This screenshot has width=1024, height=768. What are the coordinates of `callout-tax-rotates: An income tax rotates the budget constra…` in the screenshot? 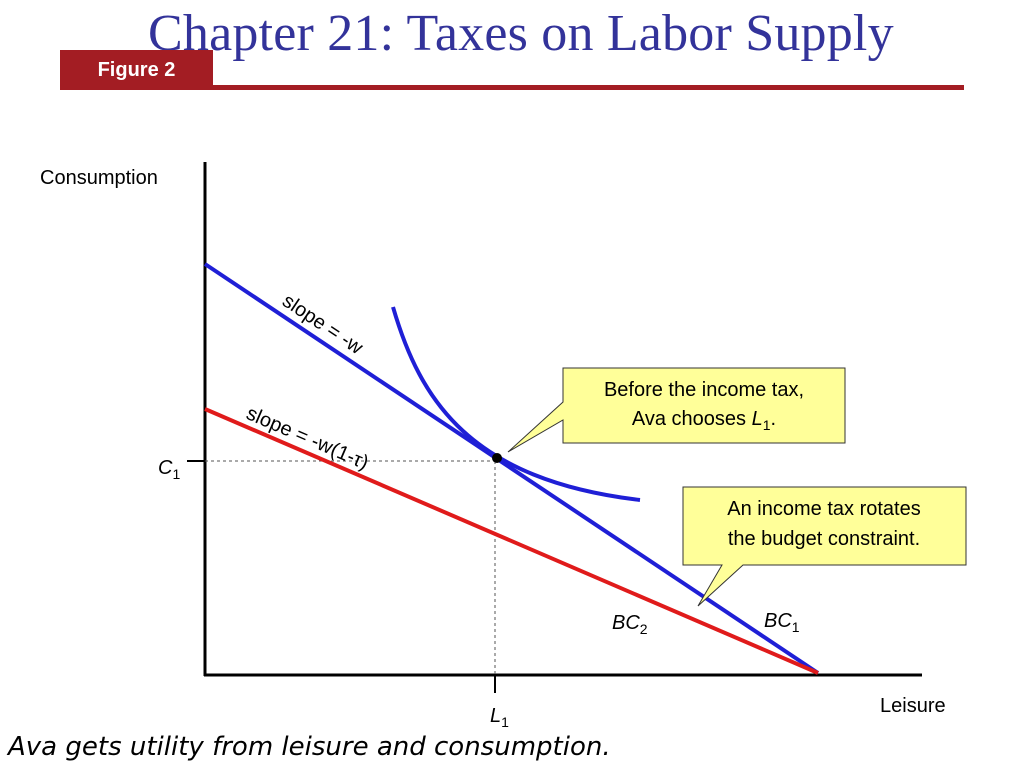 It's located at (824, 546).